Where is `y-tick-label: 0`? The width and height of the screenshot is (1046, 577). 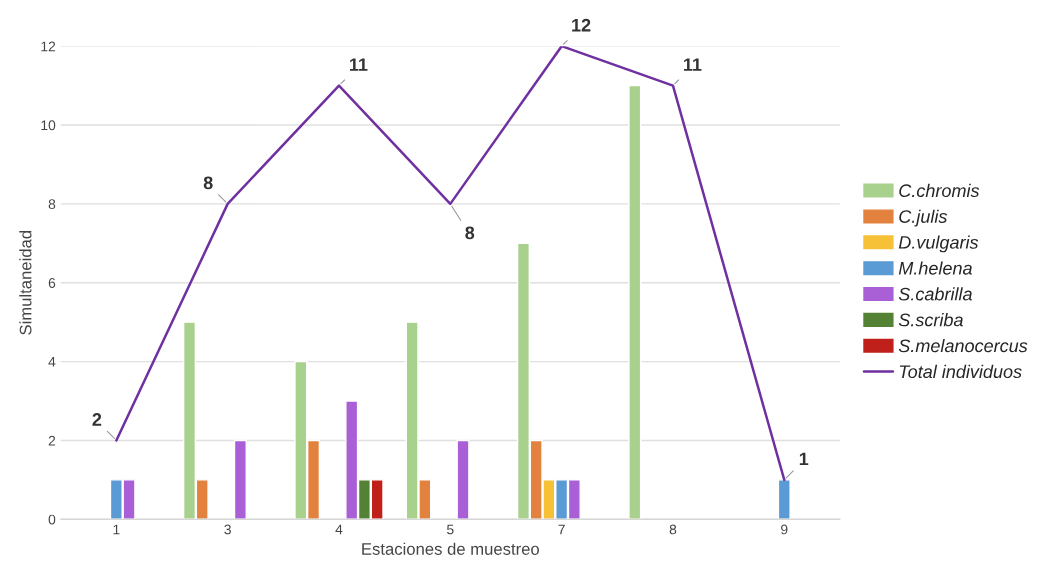 y-tick-label: 0 is located at coordinates (52, 519).